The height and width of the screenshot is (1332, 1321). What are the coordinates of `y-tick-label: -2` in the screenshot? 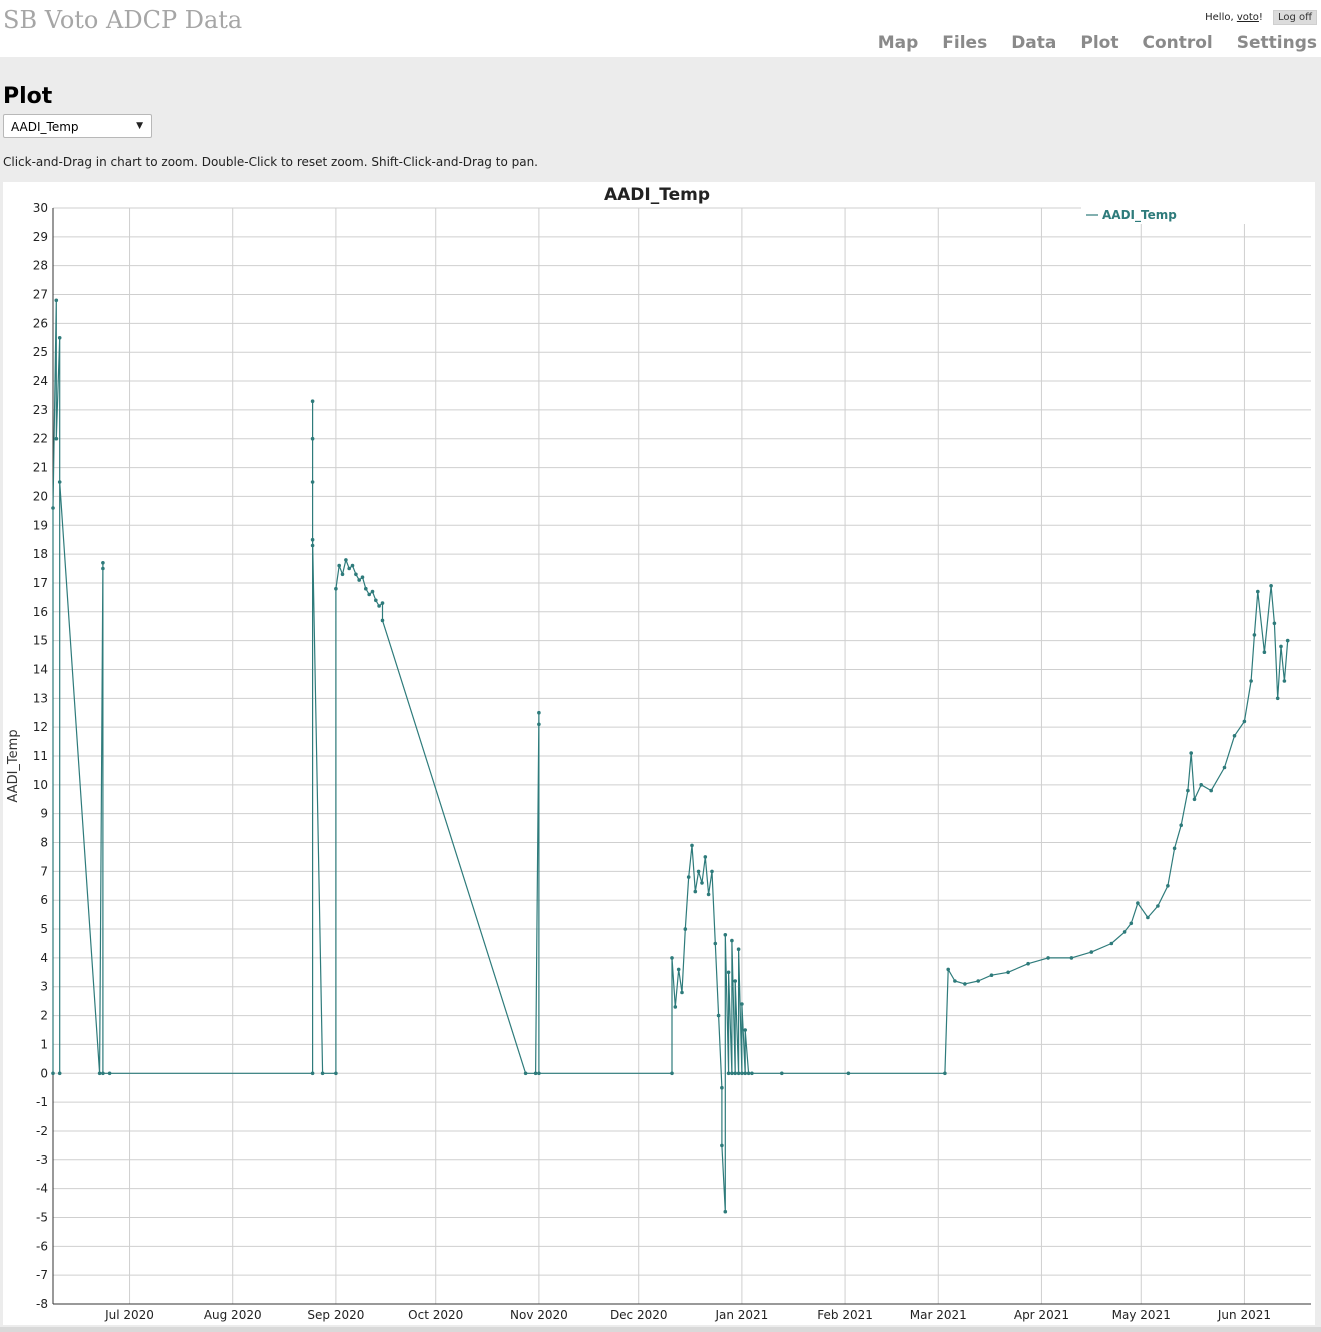 It's located at (42, 1131).